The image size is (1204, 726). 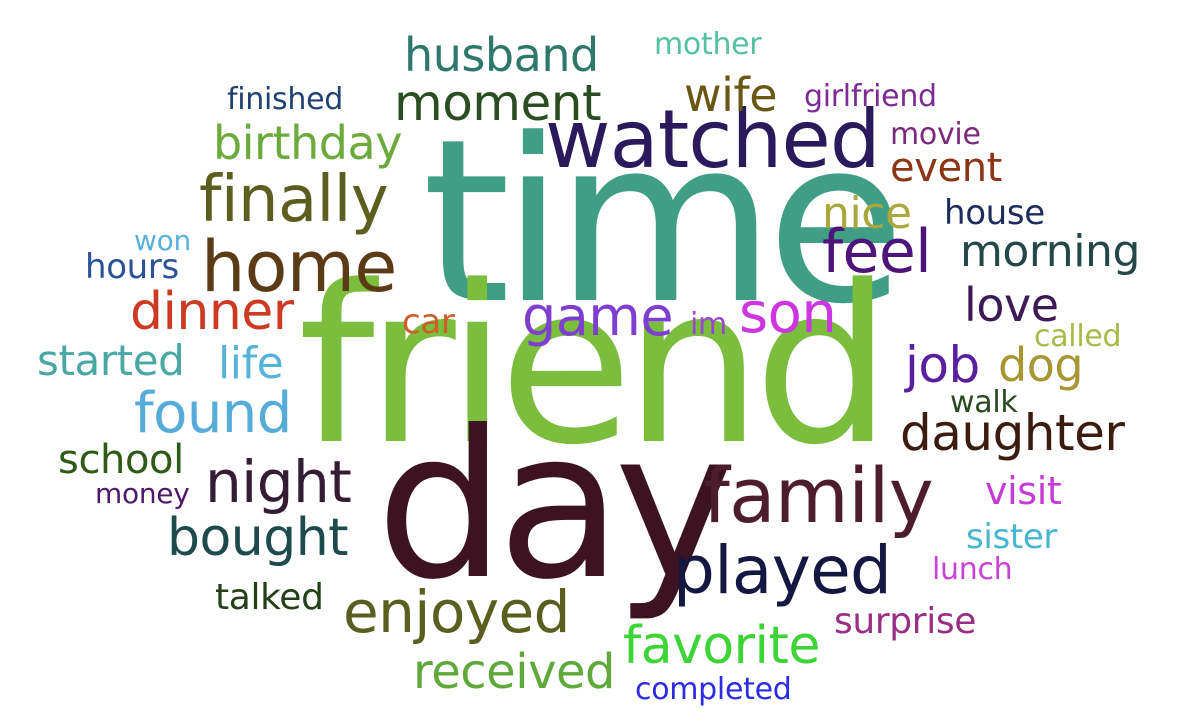 I want to click on word-wife: wife, so click(x=731, y=95).